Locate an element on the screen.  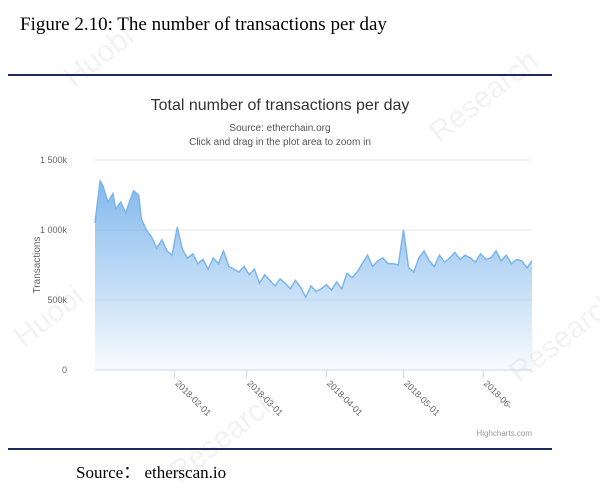
x-tick-label: 2018-06- is located at coordinates (498, 394).